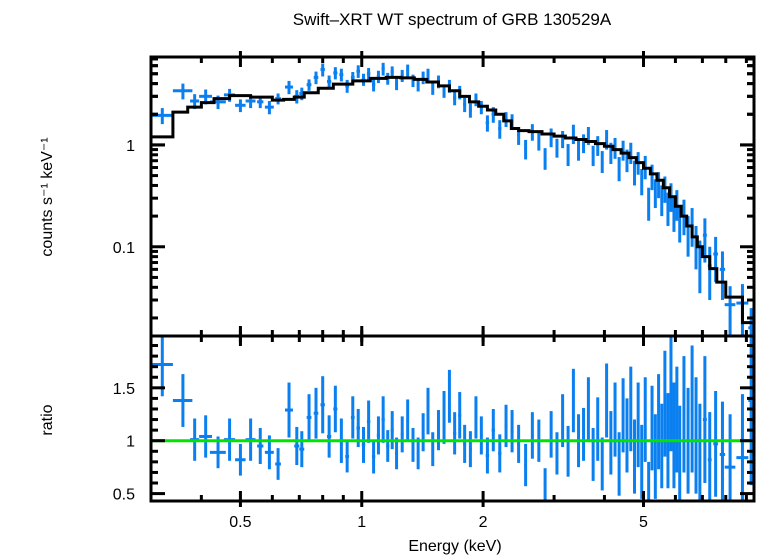 Image resolution: width=758 pixels, height=556 pixels. Describe the element at coordinates (452, 19) in the screenshot. I see `chart-title: Swift–XRT WT spectrum of GRB 130529A` at that location.